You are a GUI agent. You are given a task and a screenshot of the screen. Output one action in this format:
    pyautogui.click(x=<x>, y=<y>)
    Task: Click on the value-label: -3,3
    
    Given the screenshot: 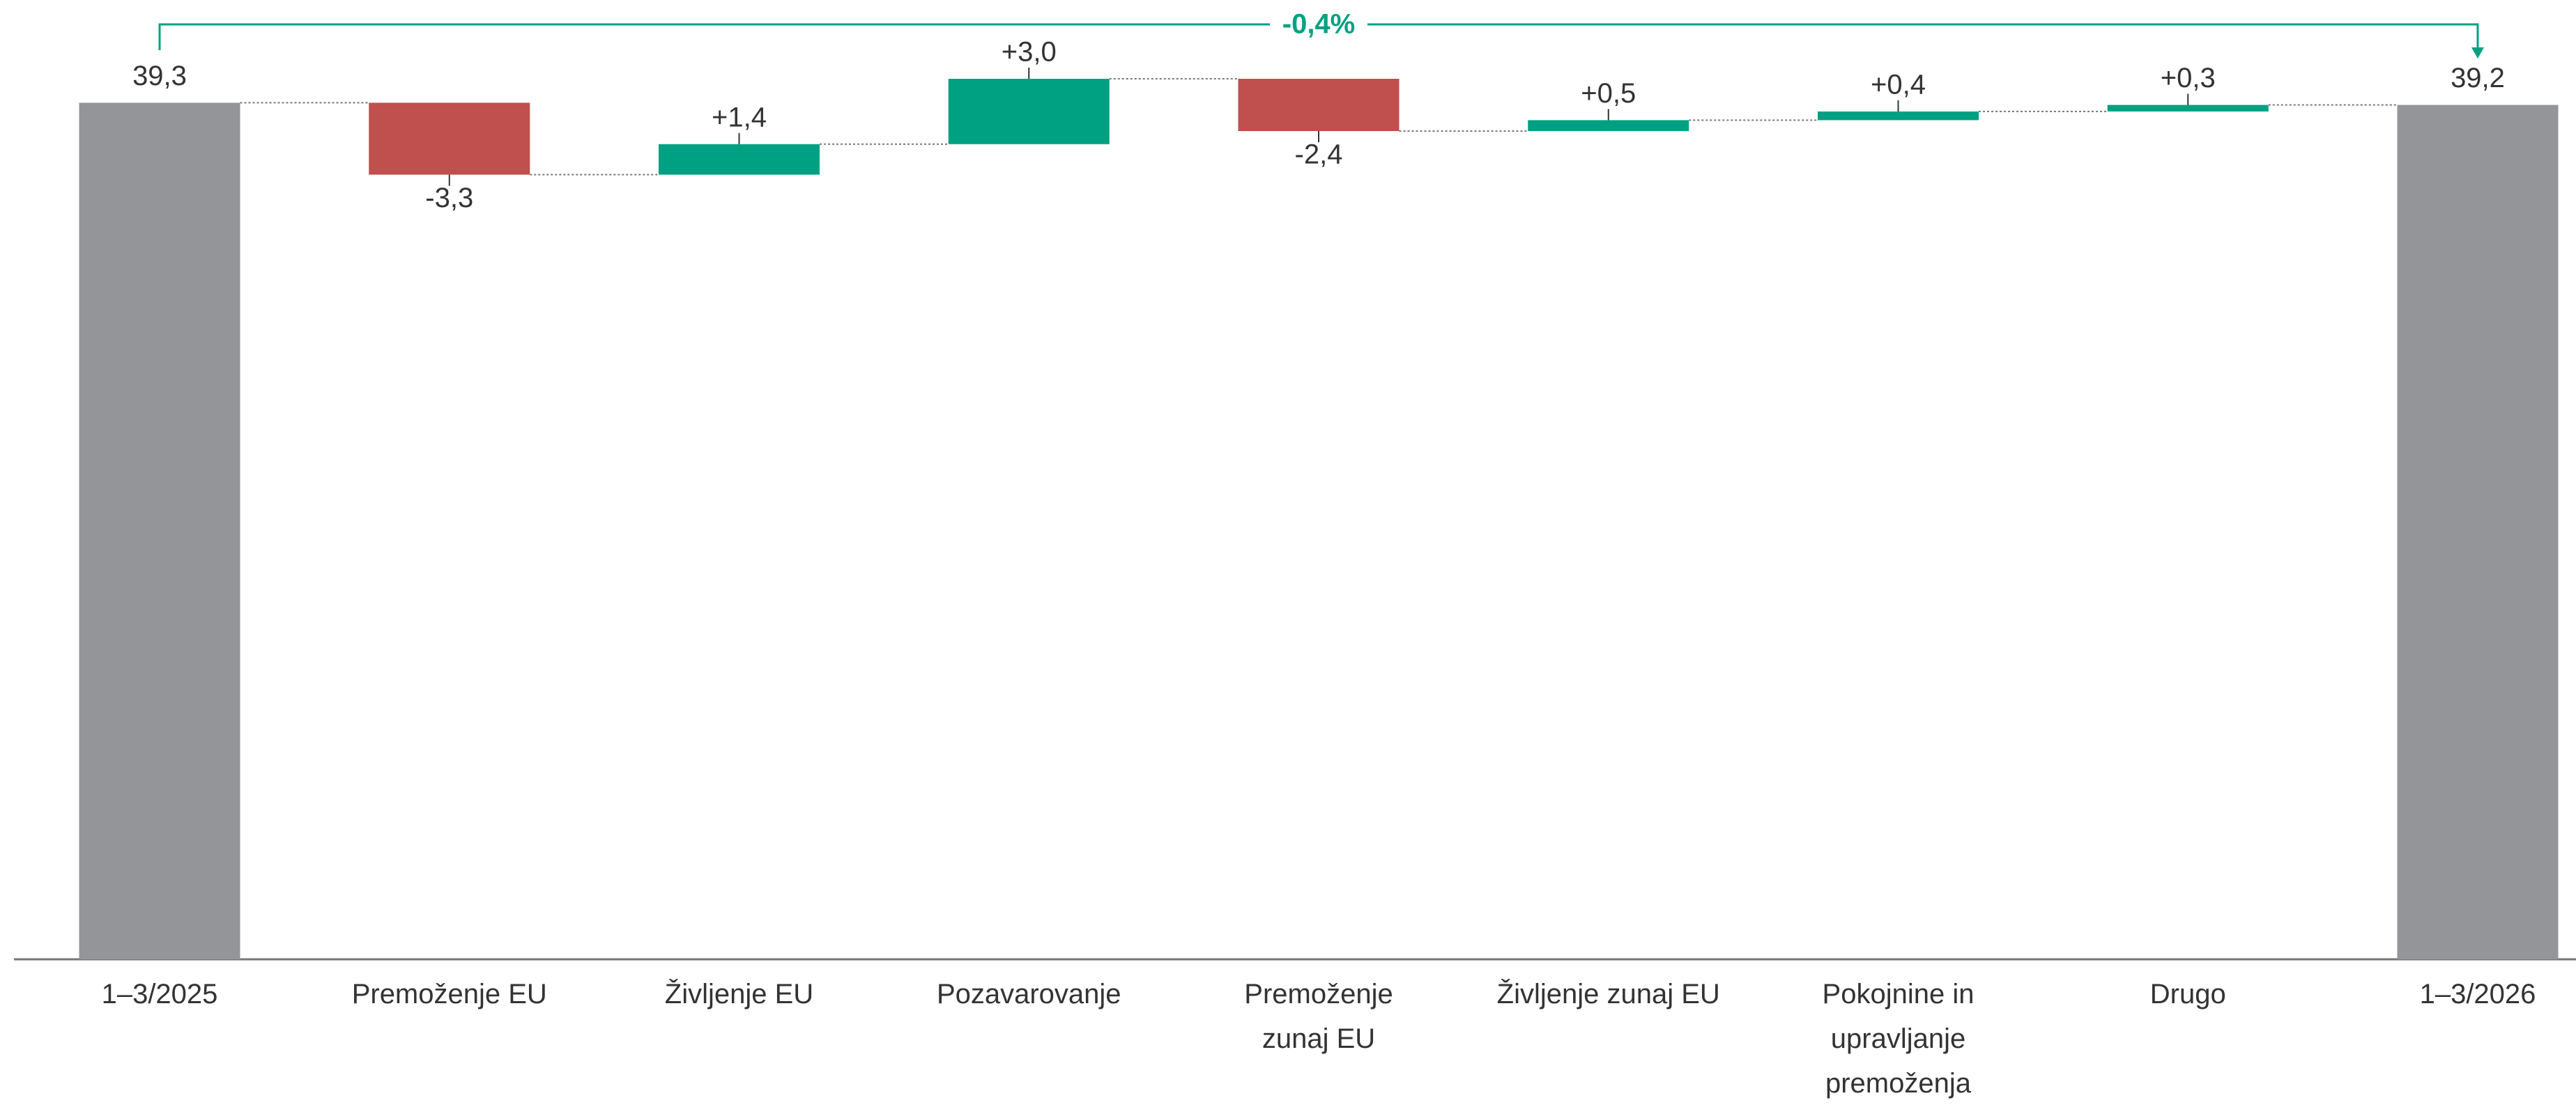 What is the action you would take?
    pyautogui.click(x=449, y=198)
    